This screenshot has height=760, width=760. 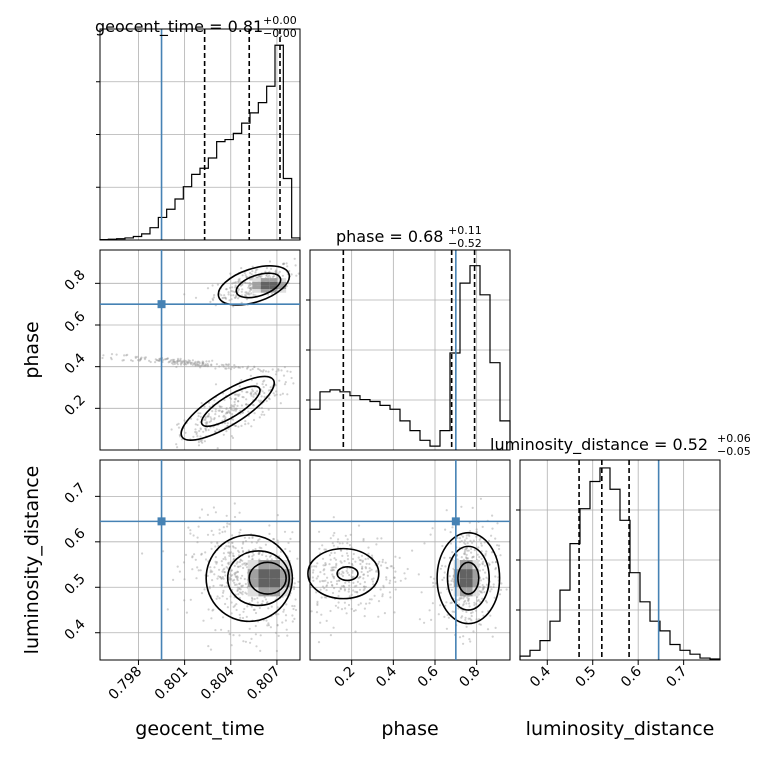 I want to click on contour-ld-gt-mid, so click(x=258, y=578).